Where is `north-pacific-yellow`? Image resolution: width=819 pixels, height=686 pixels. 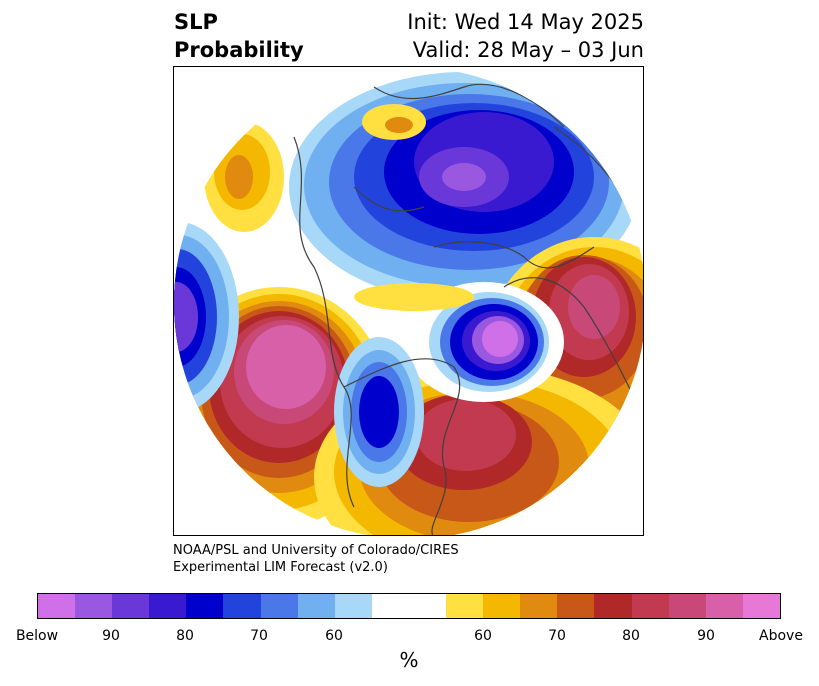
north-pacific-yellow is located at coordinates (244, 177).